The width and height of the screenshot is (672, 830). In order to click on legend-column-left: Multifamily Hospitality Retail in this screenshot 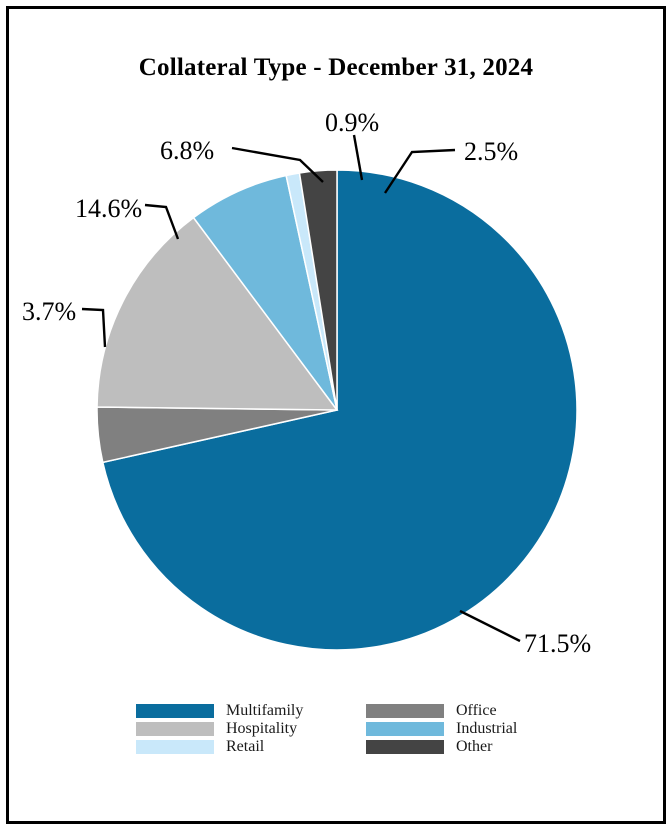, I will do `click(219, 729)`.